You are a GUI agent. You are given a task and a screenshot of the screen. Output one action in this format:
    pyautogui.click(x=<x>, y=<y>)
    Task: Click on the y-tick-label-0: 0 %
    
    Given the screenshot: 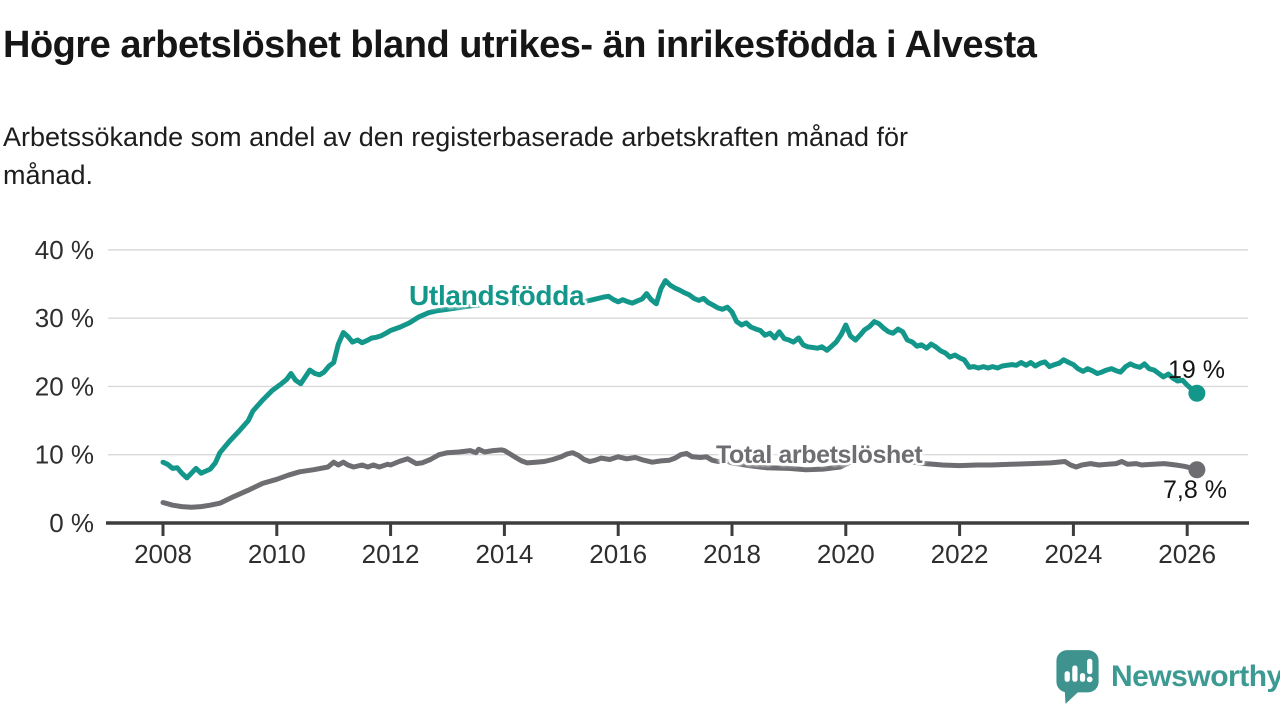 What is the action you would take?
    pyautogui.click(x=71, y=523)
    